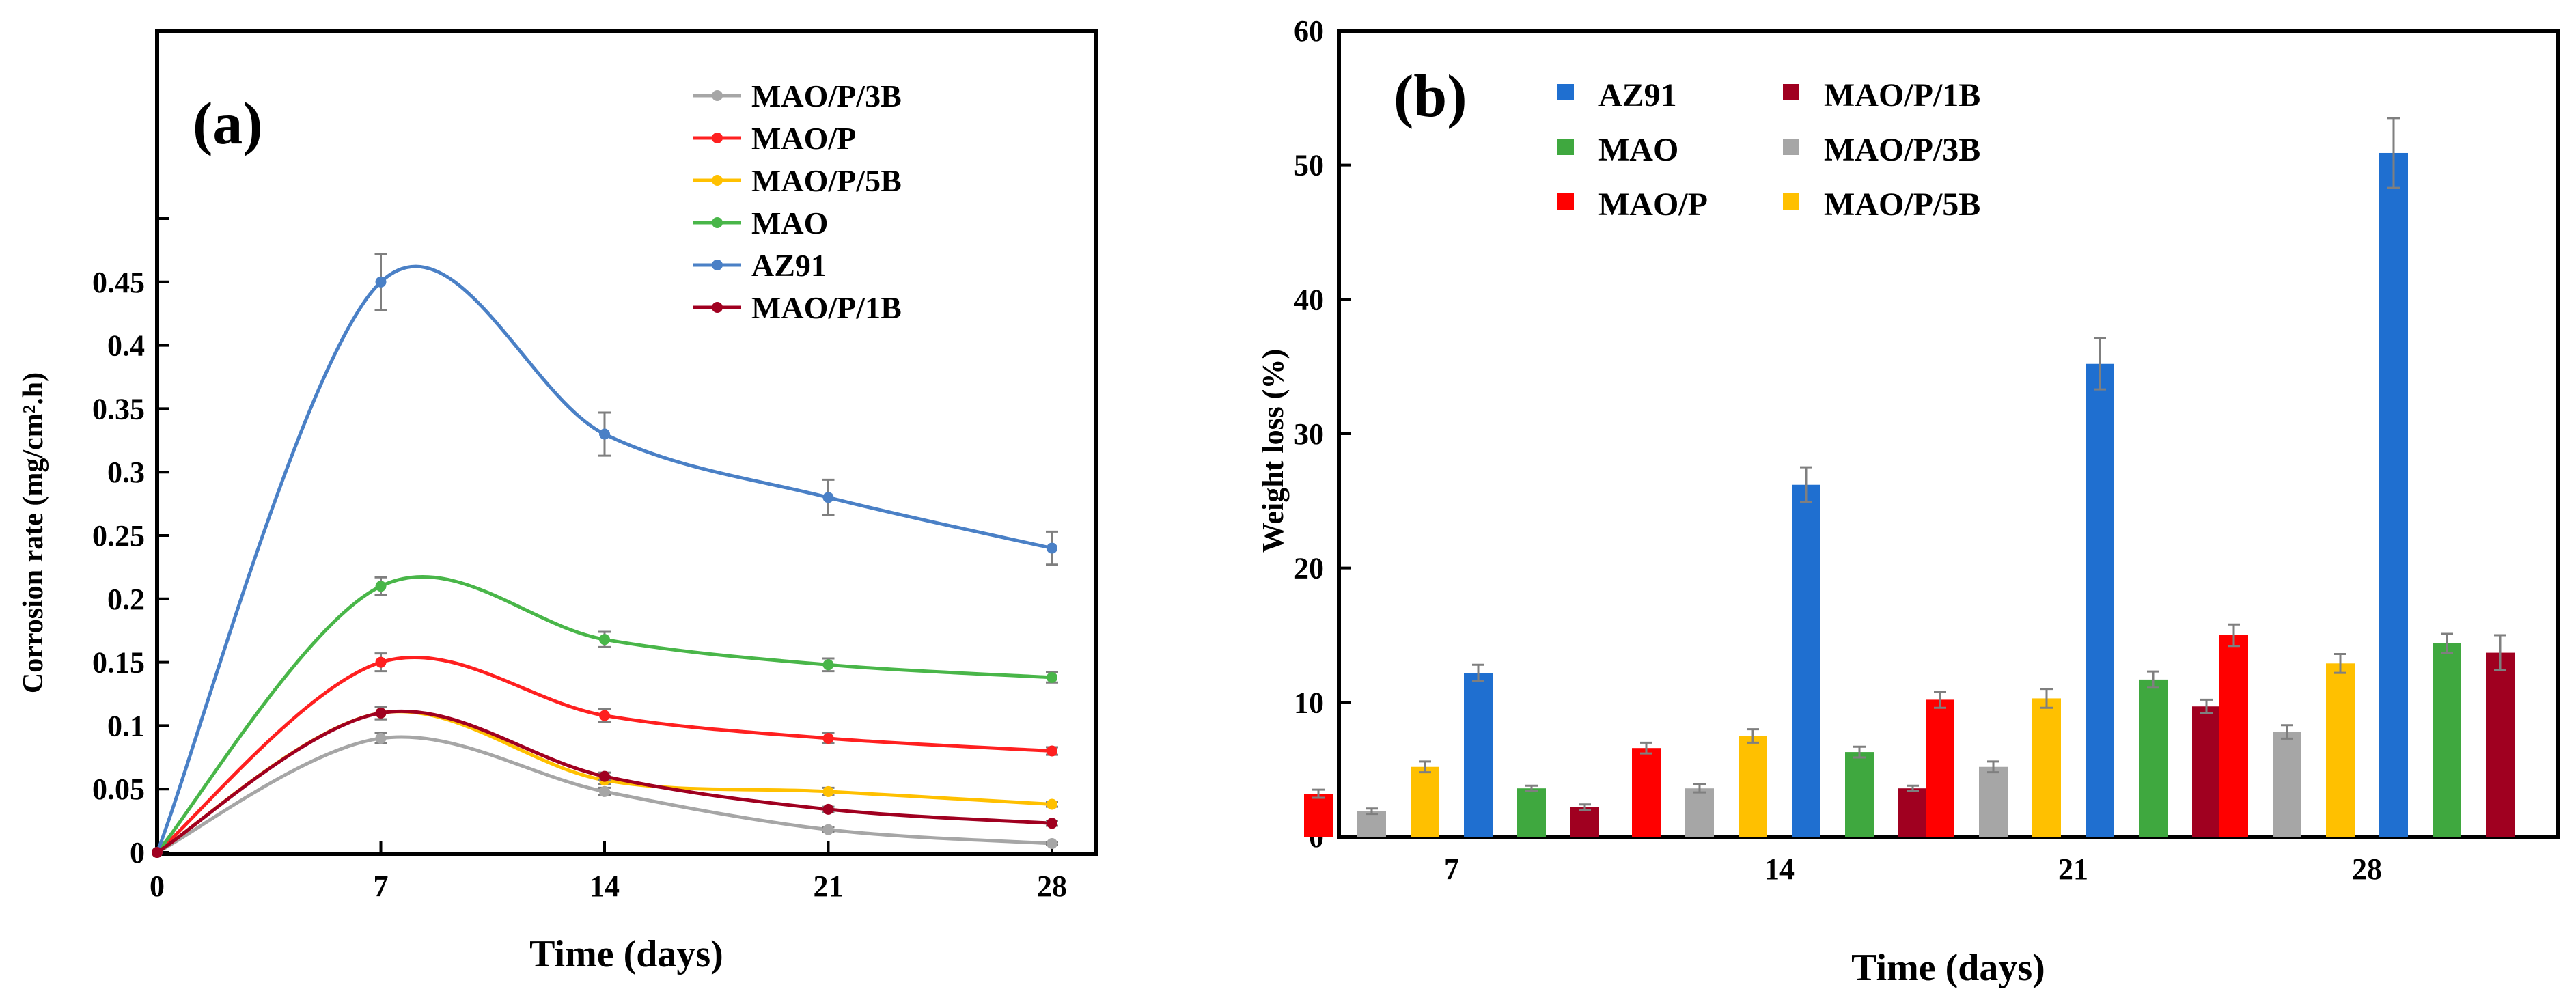  What do you see at coordinates (798, 96) in the screenshot?
I see `chart-a-legend-item: MAO/P/3B` at bounding box center [798, 96].